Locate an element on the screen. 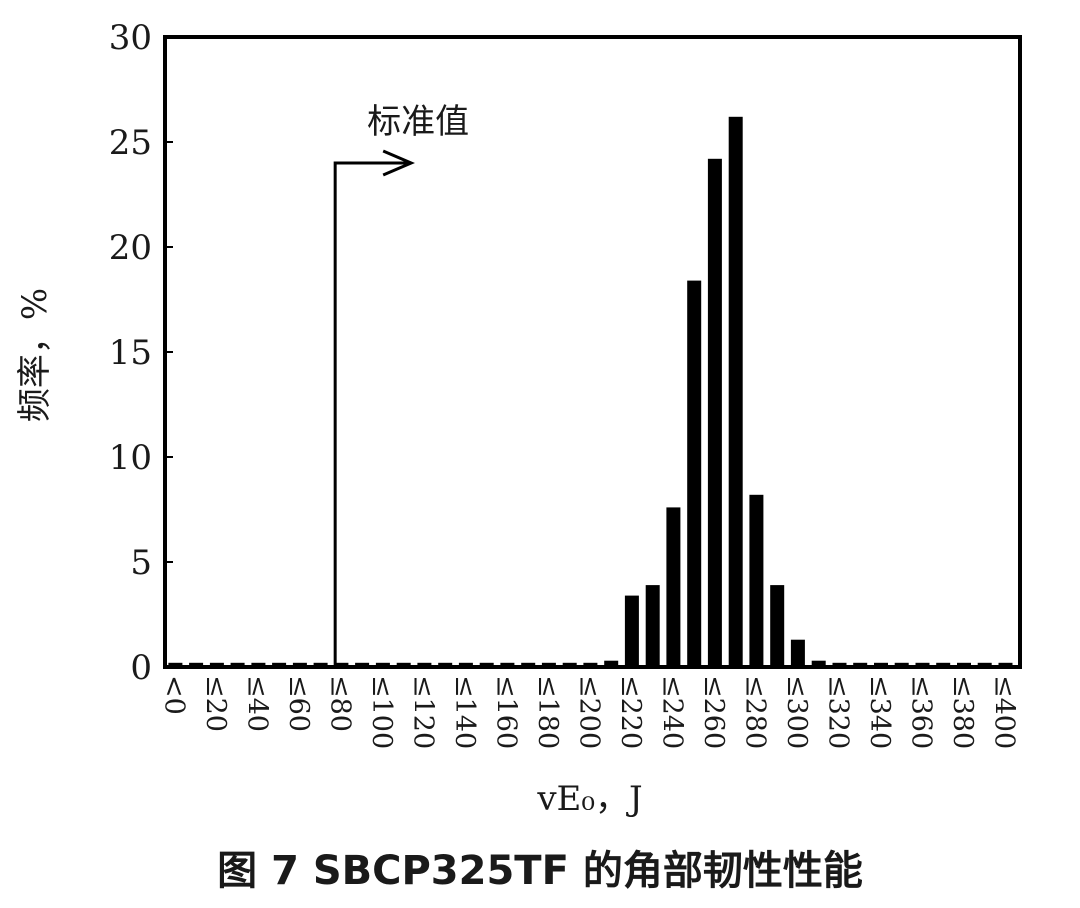 The width and height of the screenshot is (1080, 908). y-axis-label: 频率，% is located at coordinates (35, 355).